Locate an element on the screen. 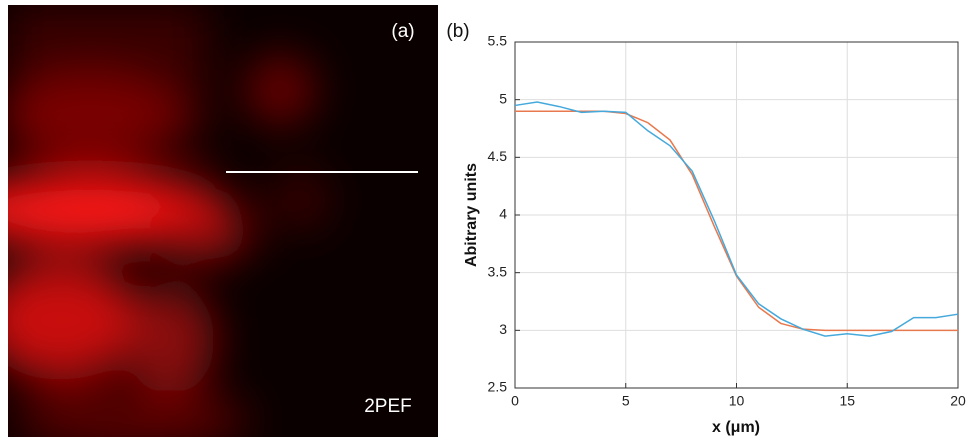 The image size is (969, 441). x-tick-label: 15 is located at coordinates (847, 401).